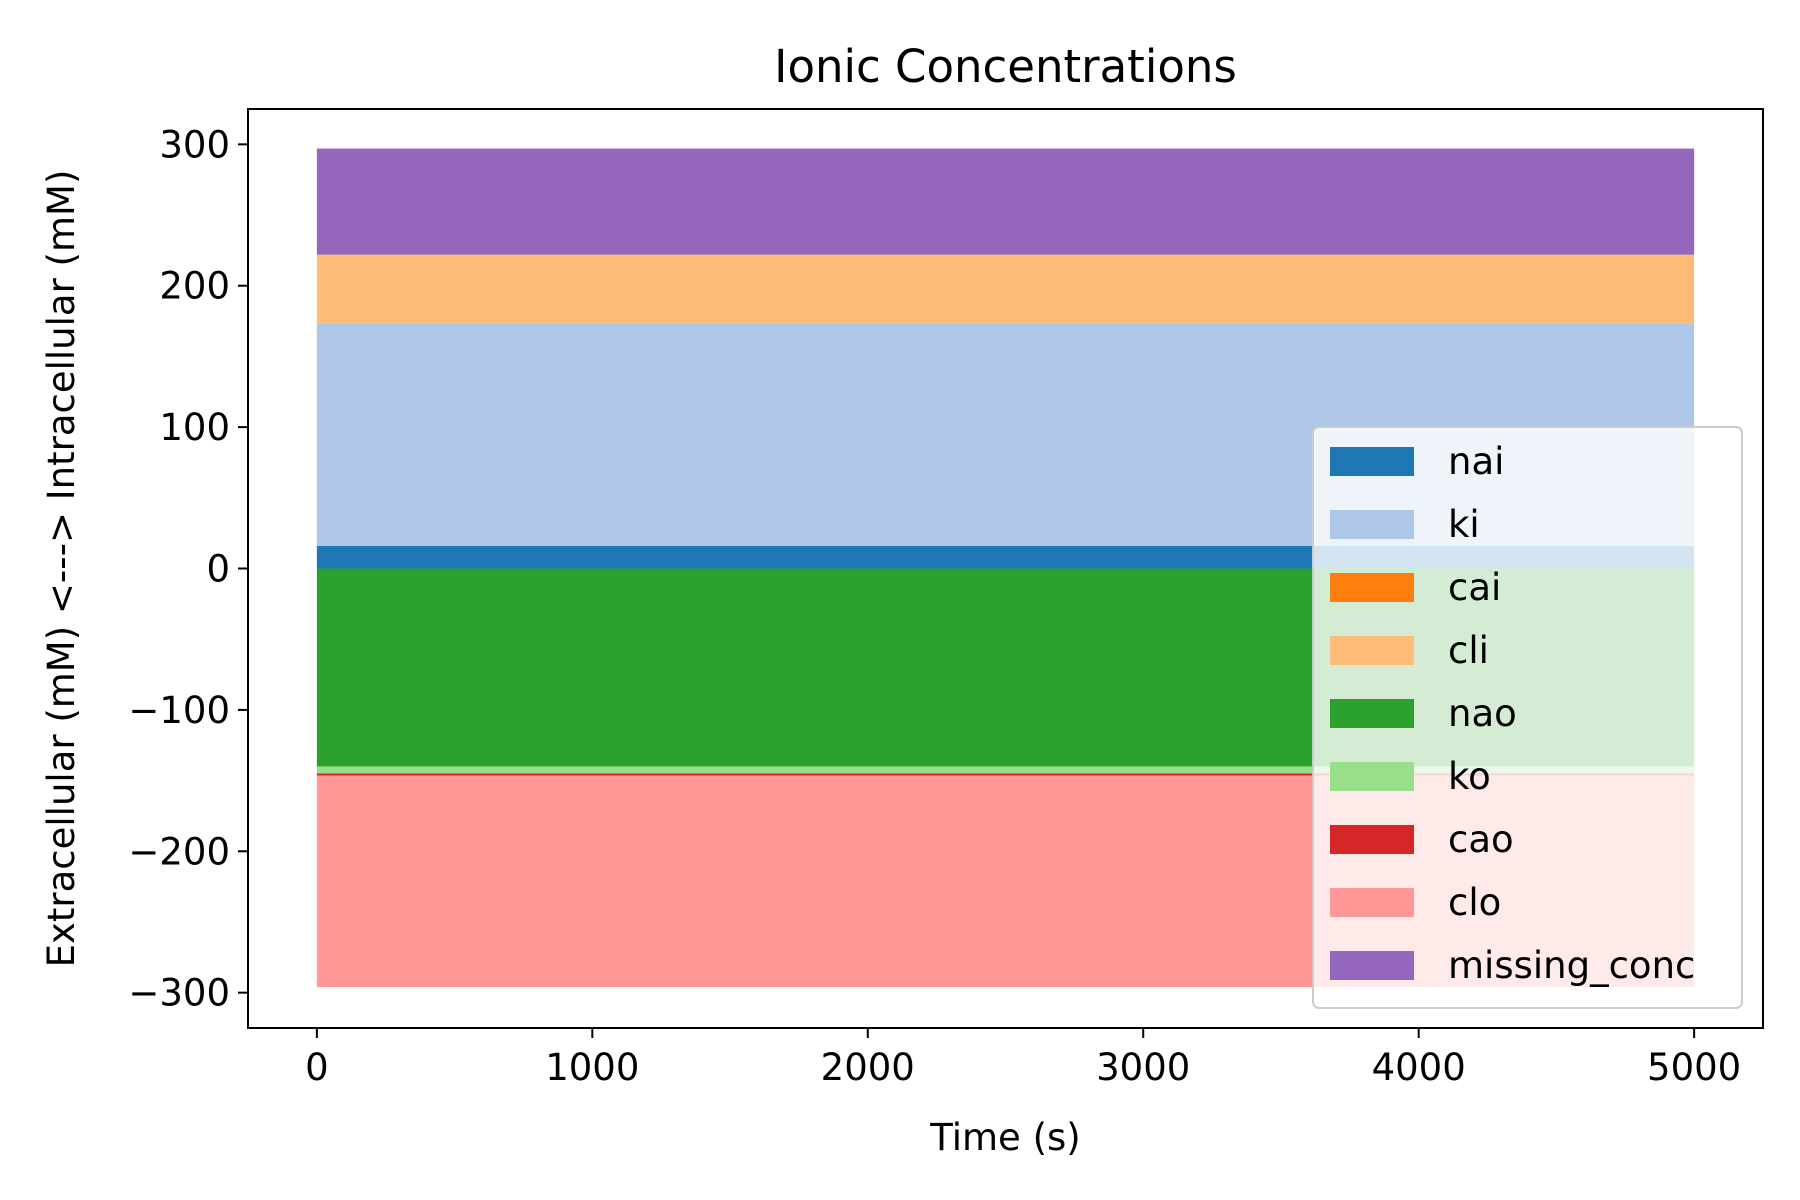 This screenshot has height=1200, width=1800. Describe the element at coordinates (1004, 1137) in the screenshot. I see `x-axis-title: Time (s)` at that location.